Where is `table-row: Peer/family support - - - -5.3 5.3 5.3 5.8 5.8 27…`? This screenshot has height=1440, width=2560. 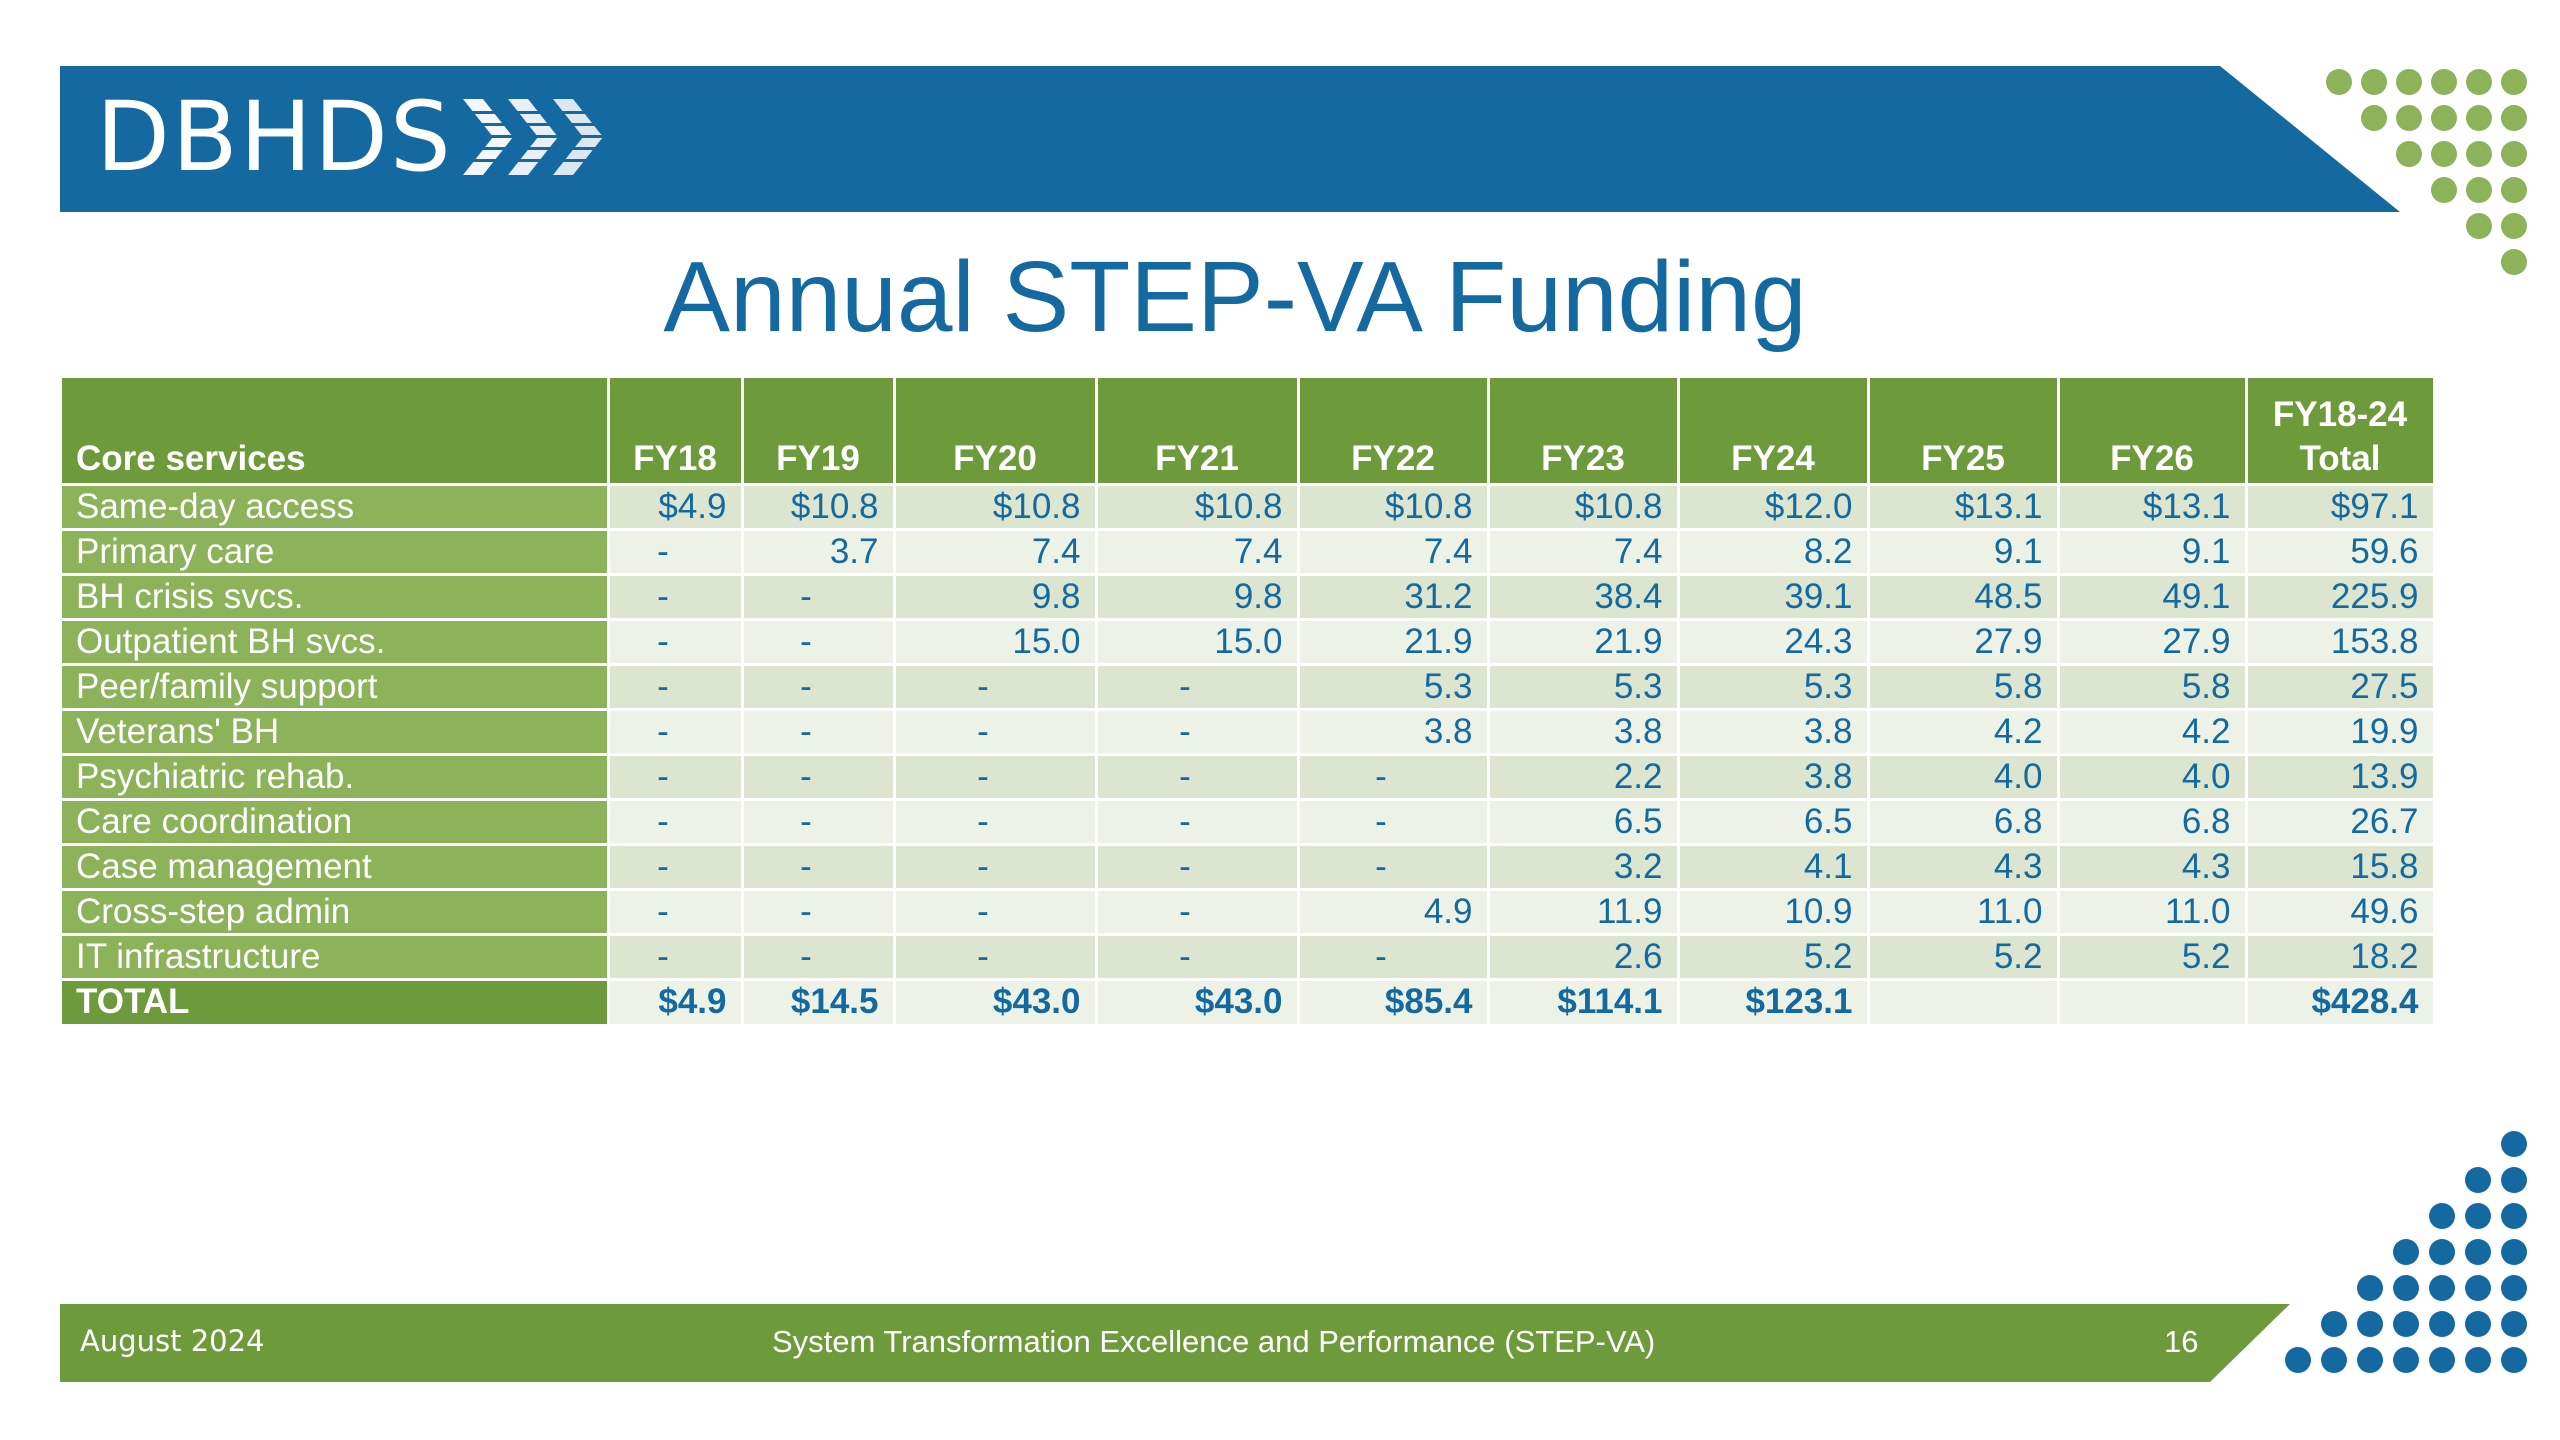 table-row: Peer/family support - - - -5.3 5.3 5.3 5.8 5.8 27… is located at coordinates (1249, 685).